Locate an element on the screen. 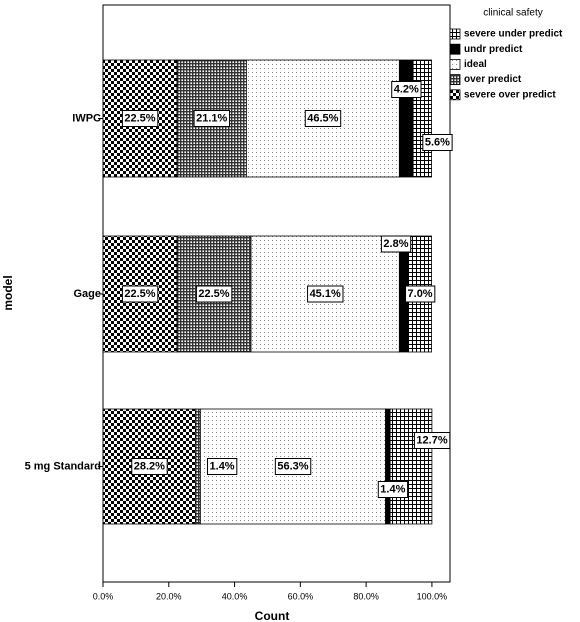  value-label: 28.2% is located at coordinates (149, 466).